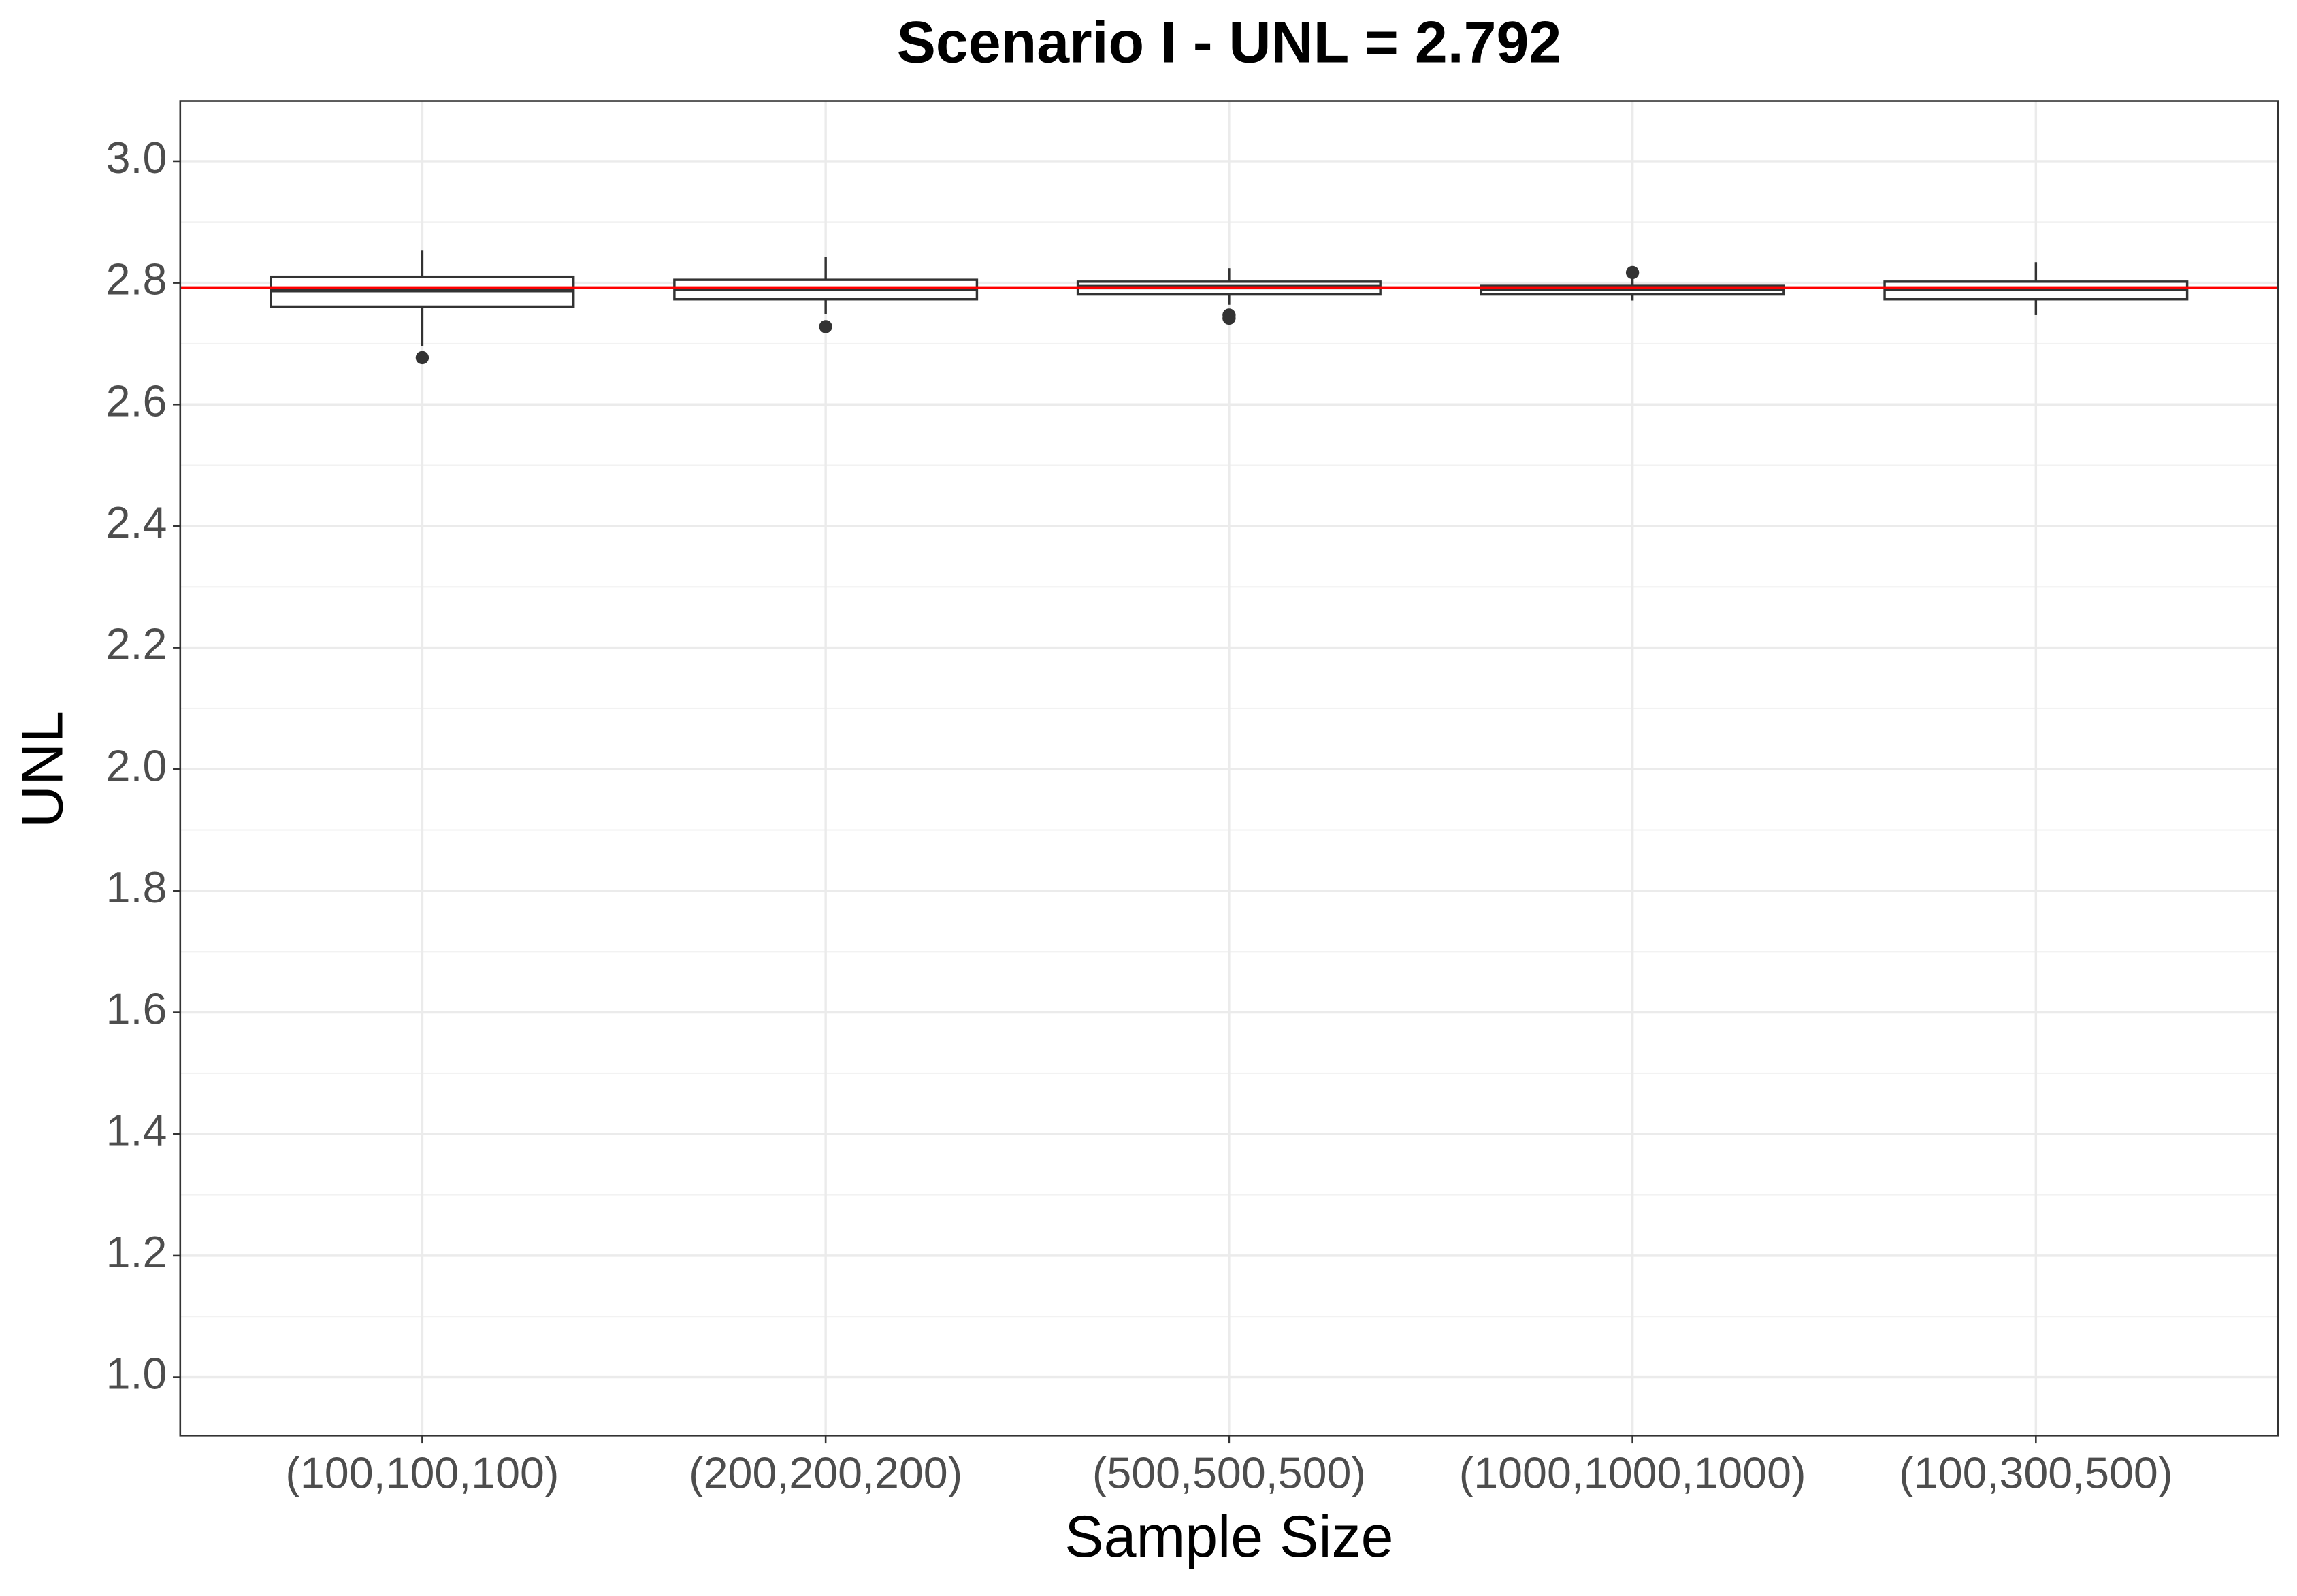 This screenshot has height=1596, width=2297. I want to click on x-tick-label: (200,200,200), so click(825, 1473).